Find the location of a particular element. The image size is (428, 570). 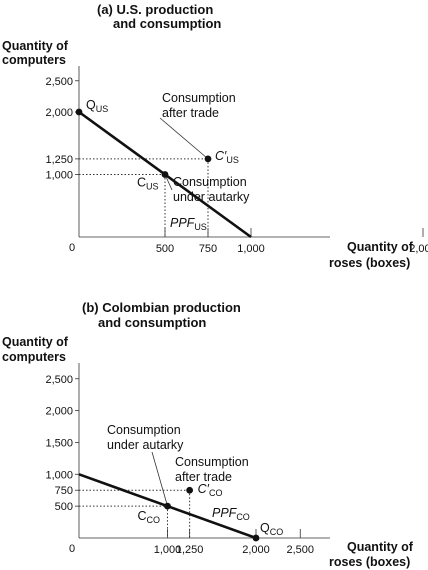

panel-colombia-point-label-q: QCO is located at coordinates (271, 529).